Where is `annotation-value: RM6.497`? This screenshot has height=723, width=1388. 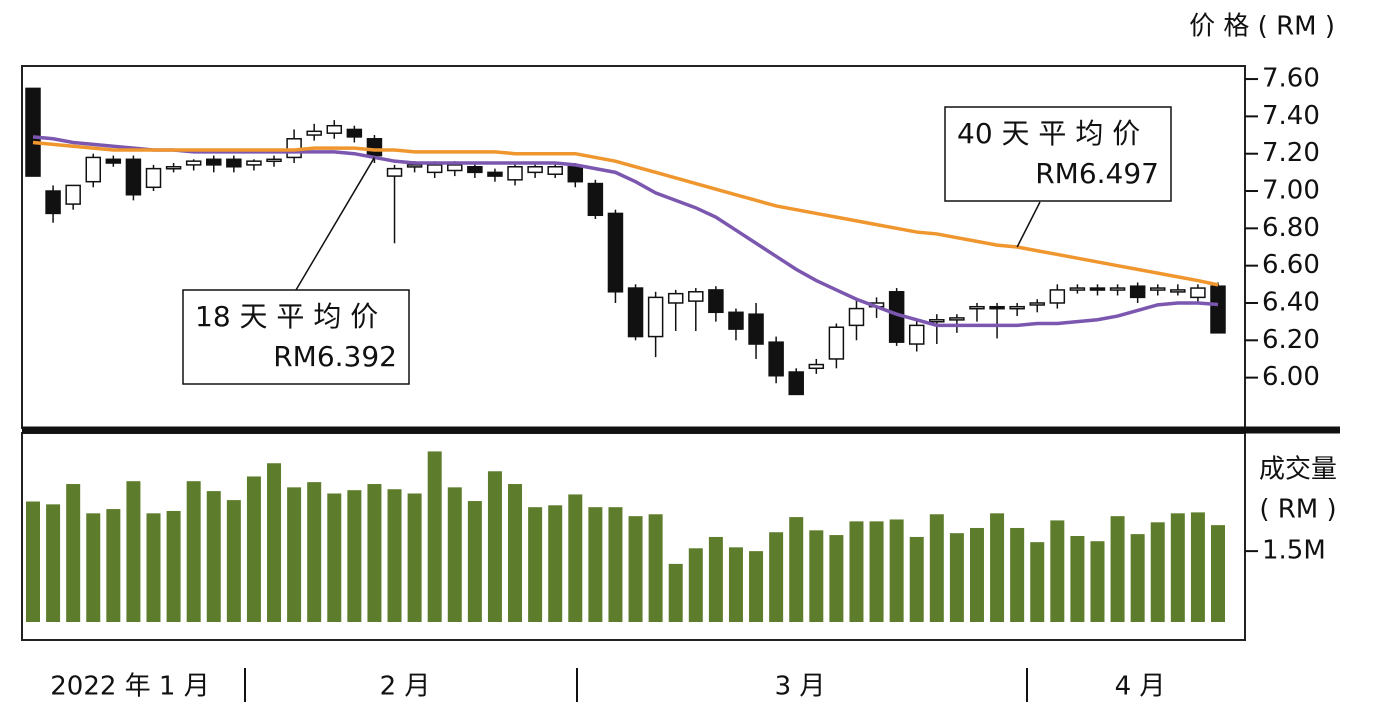 annotation-value: RM6.497 is located at coordinates (1097, 173).